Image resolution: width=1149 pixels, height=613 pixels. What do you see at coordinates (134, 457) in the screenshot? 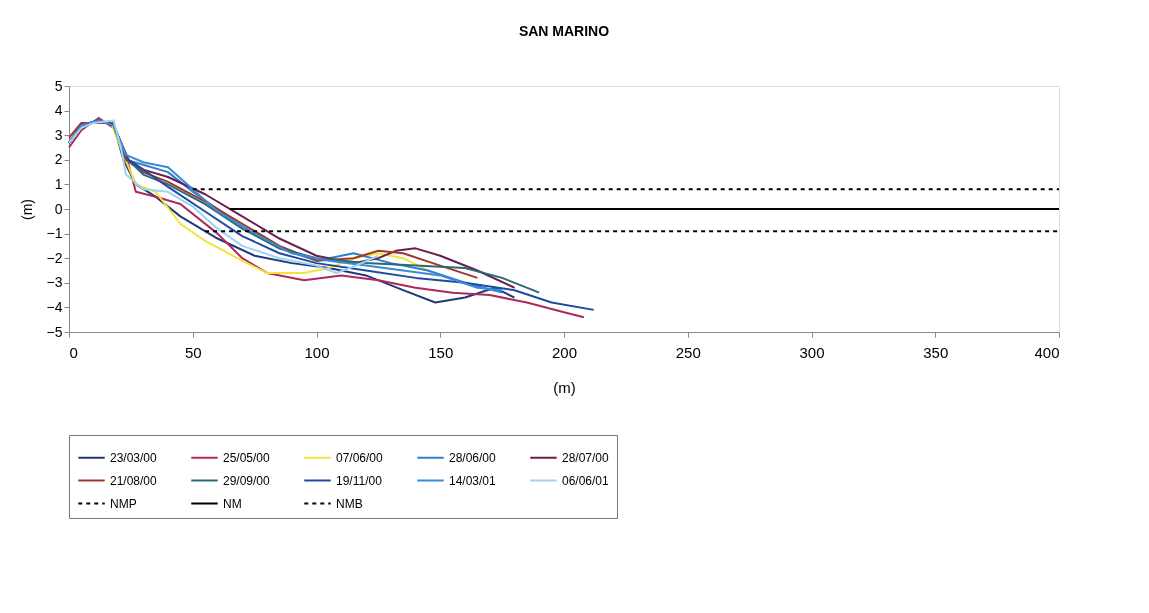
I see `legend-label: 23/03/00` at bounding box center [134, 457].